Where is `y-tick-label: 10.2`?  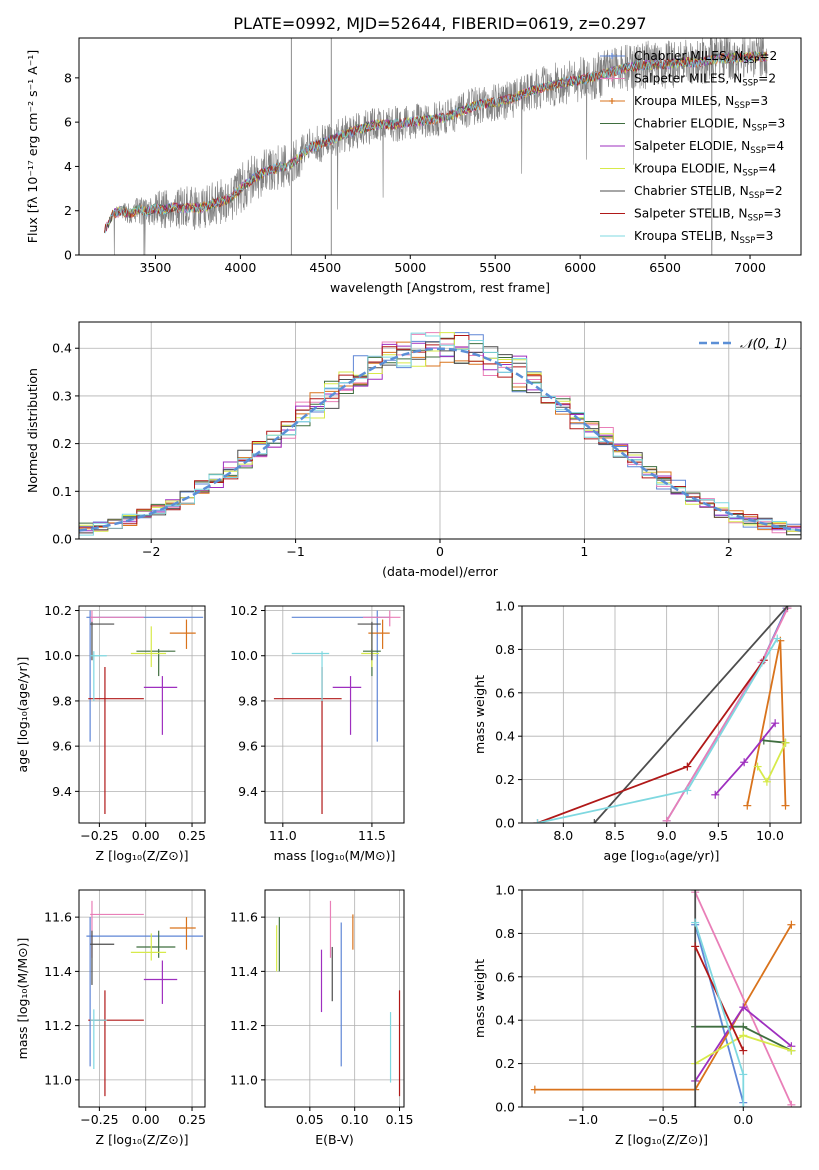
y-tick-label: 10.2 is located at coordinates (244, 610).